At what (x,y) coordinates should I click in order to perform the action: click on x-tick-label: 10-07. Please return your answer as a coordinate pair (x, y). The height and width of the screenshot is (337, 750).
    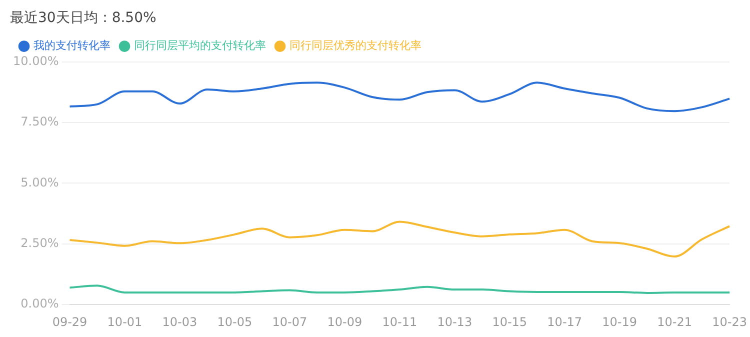
    Looking at the image, I should click on (290, 321).